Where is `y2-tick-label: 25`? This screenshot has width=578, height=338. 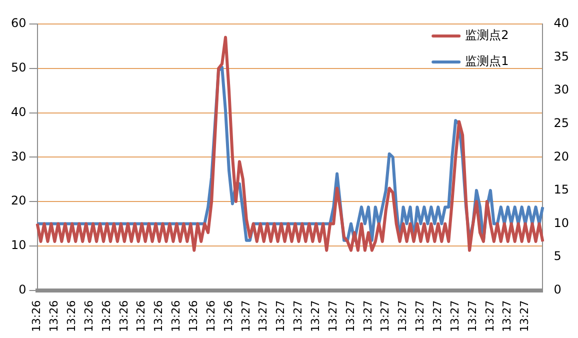
y2-tick-label: 25 is located at coordinates (562, 123).